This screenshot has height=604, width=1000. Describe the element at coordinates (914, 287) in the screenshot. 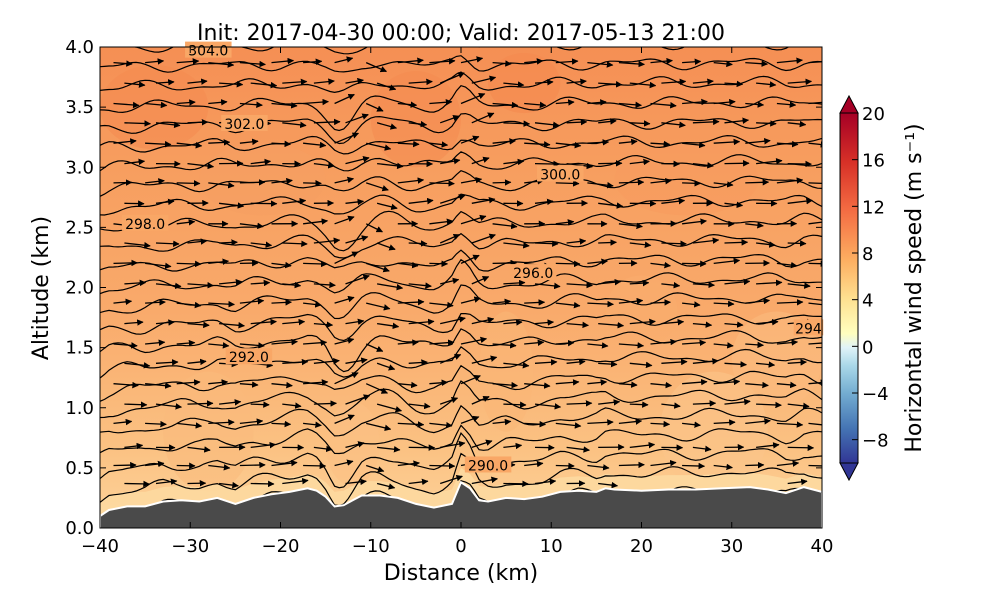

I see `colorbar-label: Horizontal wind speed (m s⁻¹)` at that location.